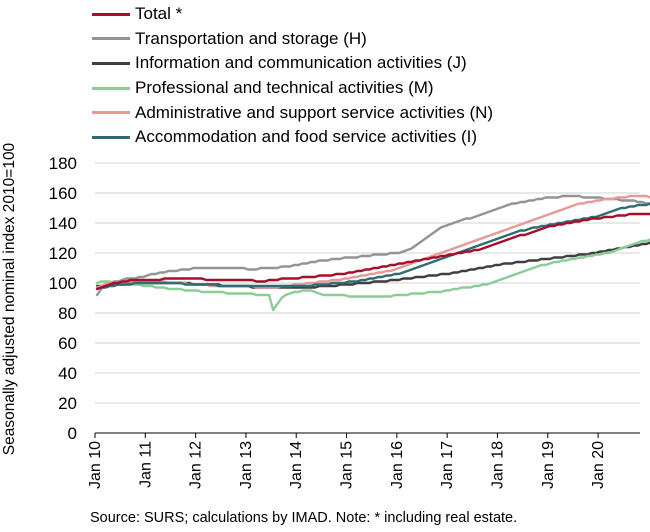 Image resolution: width=650 pixels, height=532 pixels. What do you see at coordinates (63, 223) in the screenshot?
I see `y-tick-label: 140` at bounding box center [63, 223].